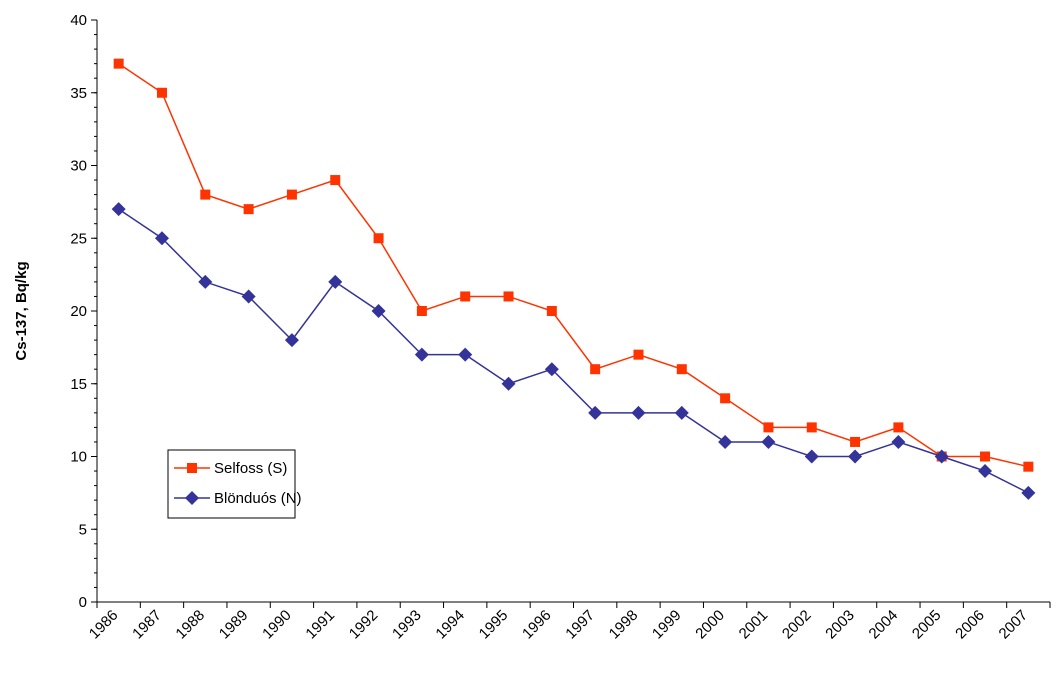 The height and width of the screenshot is (673, 1056). Describe the element at coordinates (884, 625) in the screenshot. I see `x-tick-label: 2004` at that location.